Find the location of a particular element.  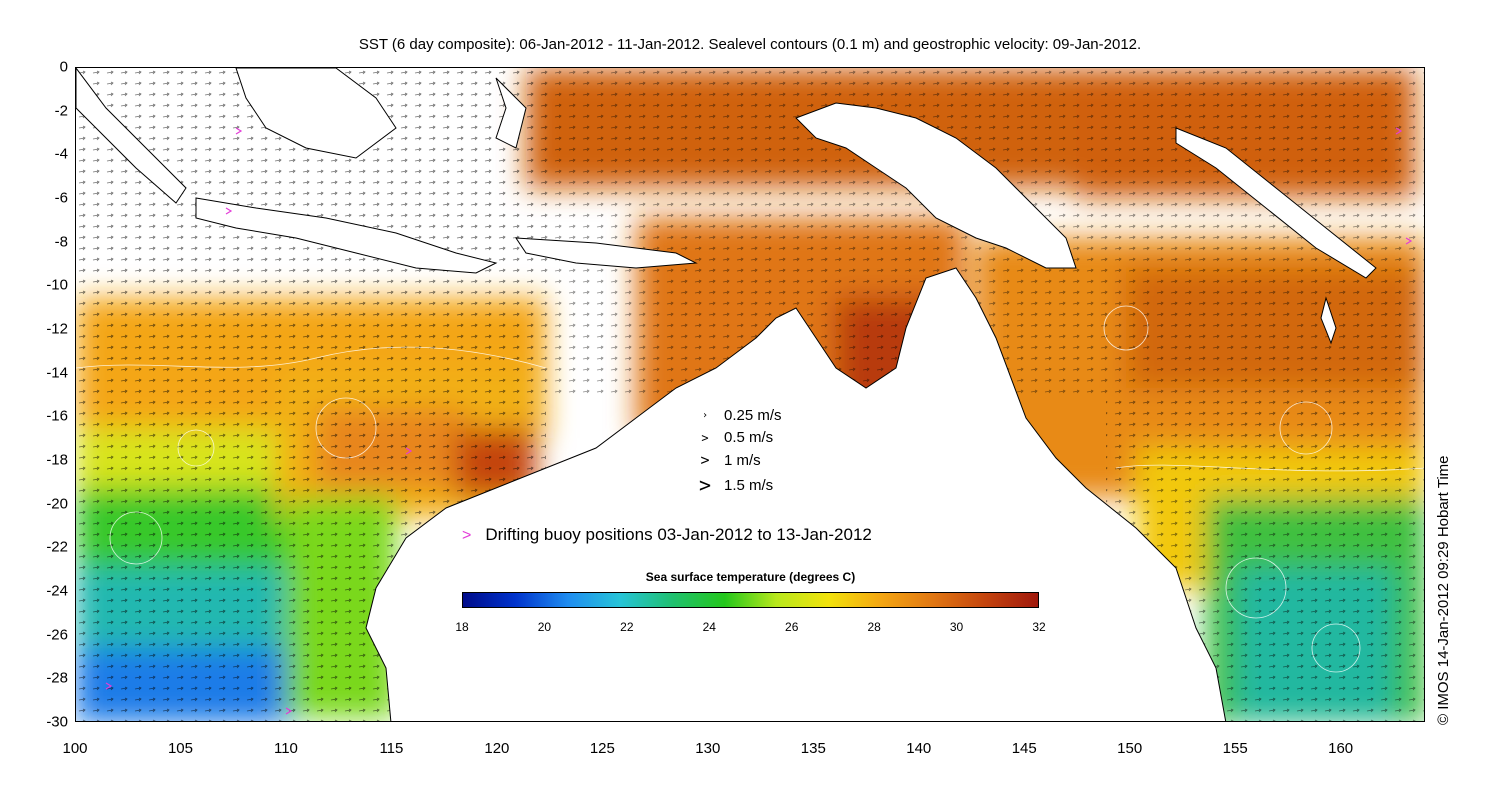

x-tick-label: 140 is located at coordinates (919, 748).